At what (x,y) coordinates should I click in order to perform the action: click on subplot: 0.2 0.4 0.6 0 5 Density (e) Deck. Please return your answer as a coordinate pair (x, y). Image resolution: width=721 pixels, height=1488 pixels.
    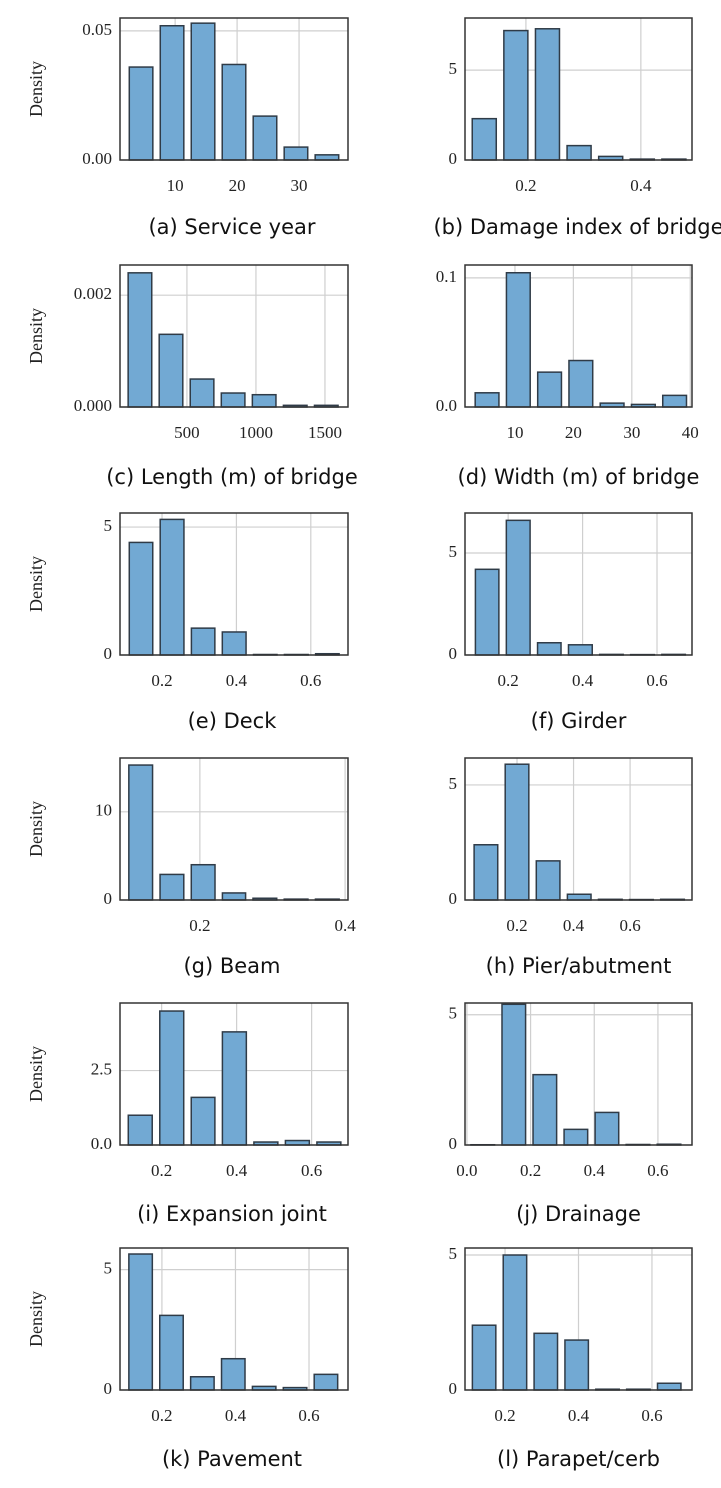
    Looking at the image, I should click on (187, 622).